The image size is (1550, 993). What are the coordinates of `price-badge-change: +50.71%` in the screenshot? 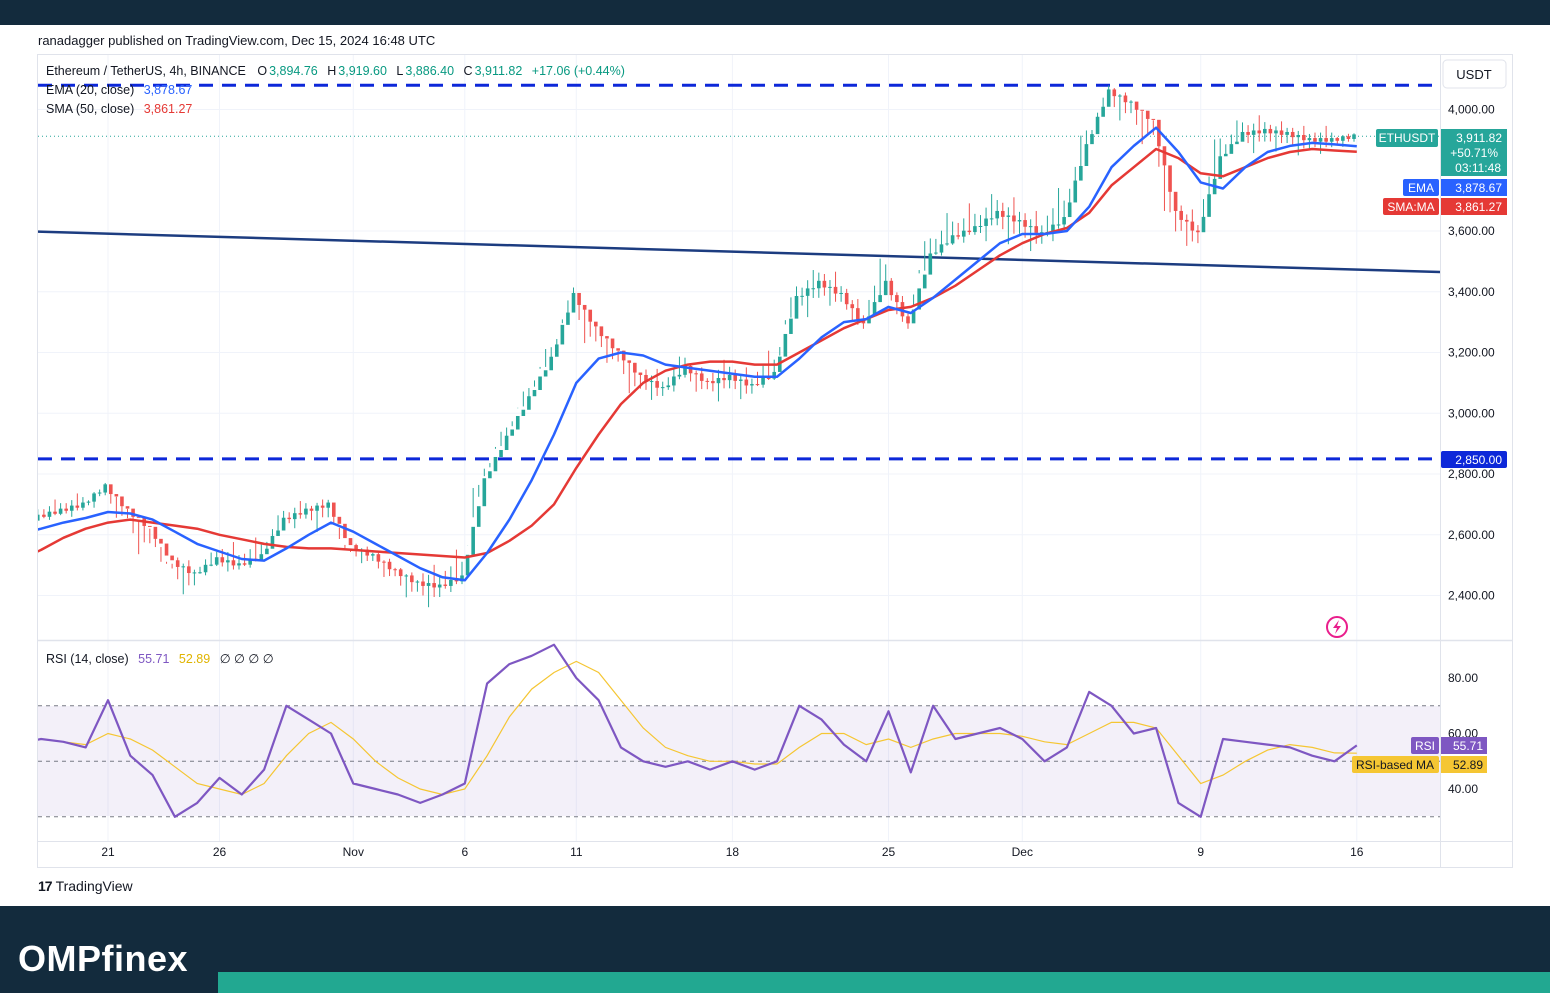 It's located at (1474, 153).